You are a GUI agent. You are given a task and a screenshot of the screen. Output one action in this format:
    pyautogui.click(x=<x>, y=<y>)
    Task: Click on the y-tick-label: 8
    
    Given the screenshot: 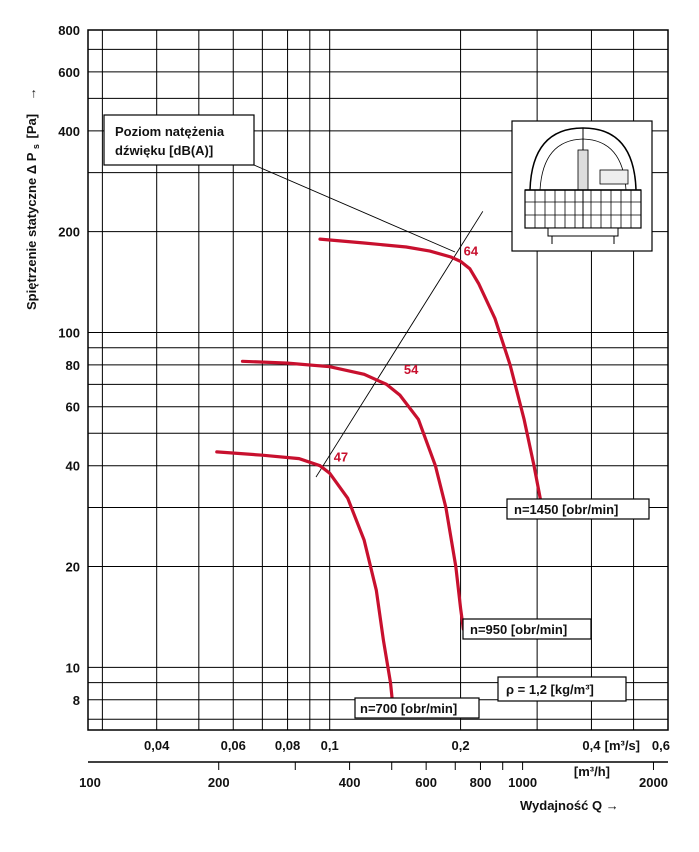 What is the action you would take?
    pyautogui.click(x=76, y=700)
    